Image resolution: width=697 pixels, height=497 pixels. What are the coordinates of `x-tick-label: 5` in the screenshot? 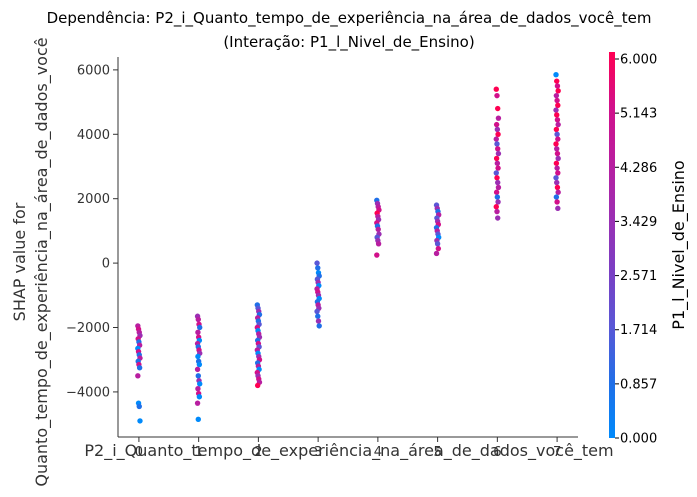 It's located at (437, 452).